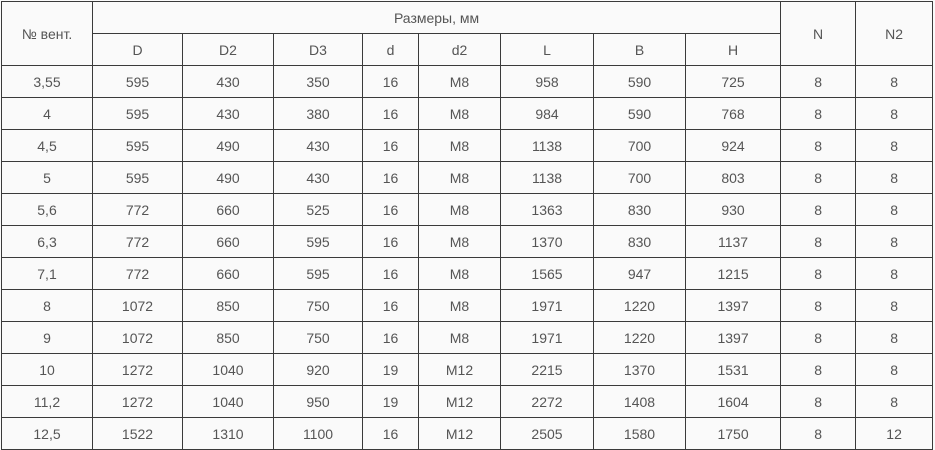  What do you see at coordinates (467, 337) in the screenshot?
I see `table-row: 9 1072 850 750 16 M8 1971 1220 1397 8 8` at bounding box center [467, 337].